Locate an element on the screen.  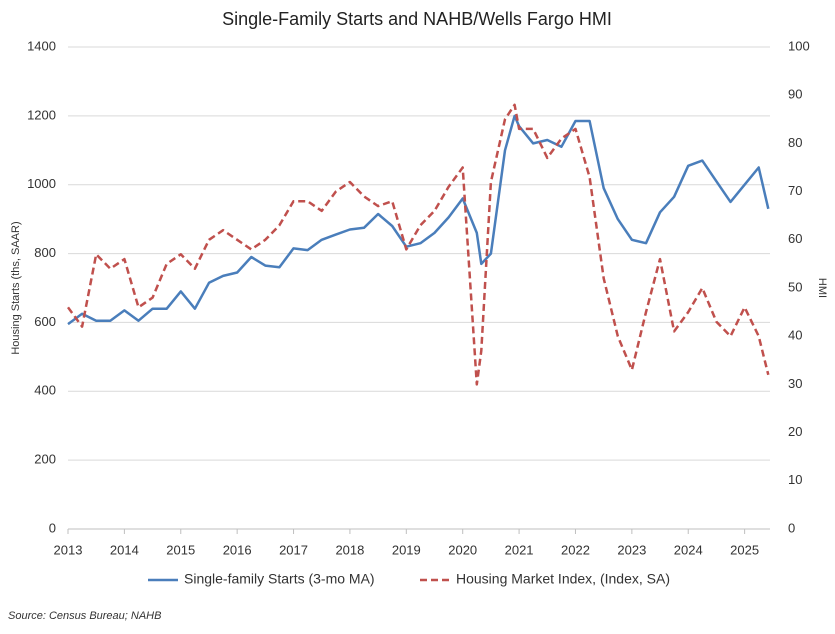
source-note: Source: Census Bureau; NAHB is located at coordinates (84, 616).